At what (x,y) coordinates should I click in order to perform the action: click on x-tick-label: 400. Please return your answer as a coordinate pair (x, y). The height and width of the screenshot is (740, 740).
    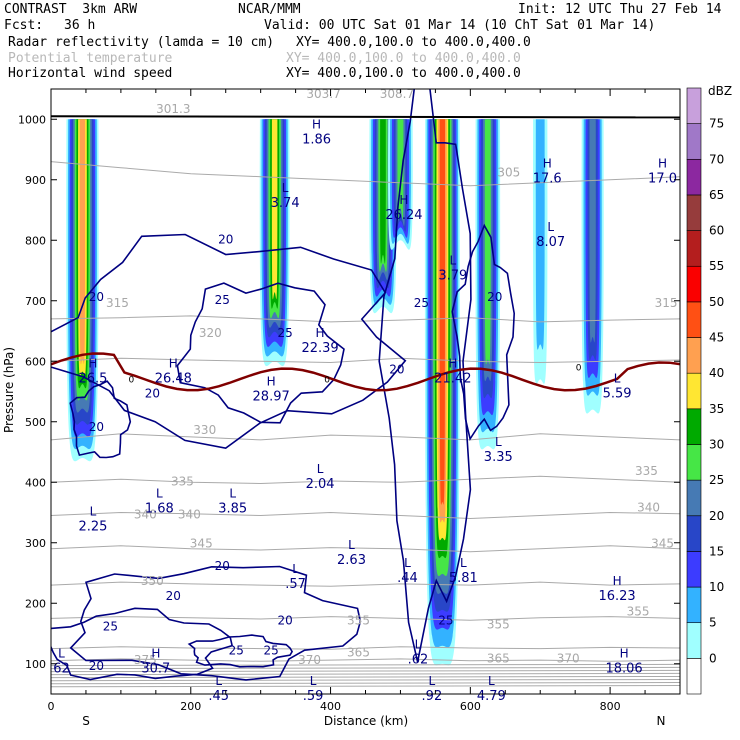
    Looking at the image, I should click on (330, 706).